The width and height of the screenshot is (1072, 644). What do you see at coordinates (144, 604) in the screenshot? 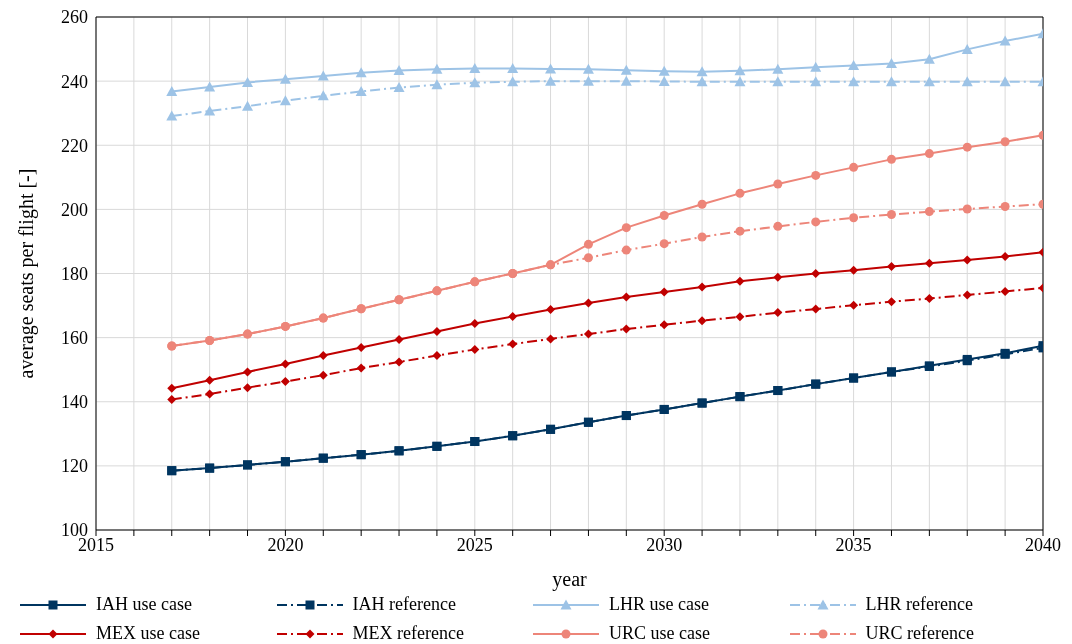
I see `legend-label: IAH use case` at bounding box center [144, 604].